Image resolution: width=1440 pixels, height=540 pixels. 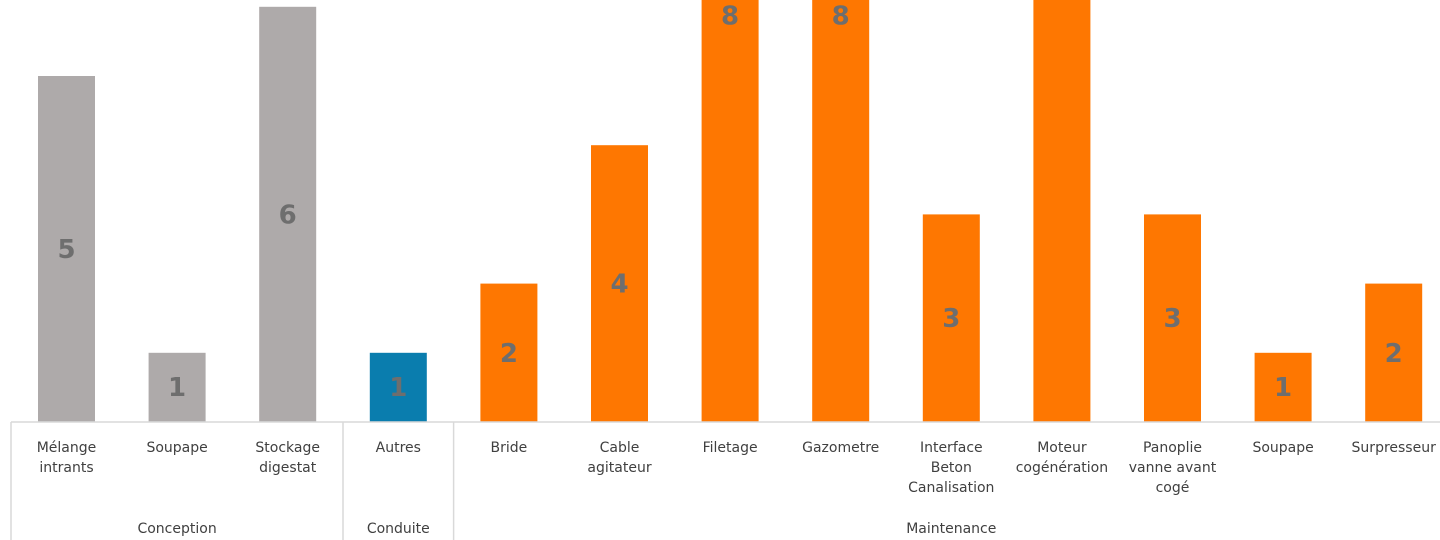 What do you see at coordinates (619, 458) in the screenshot?
I see `category-tick-label: Cable agitateur` at bounding box center [619, 458].